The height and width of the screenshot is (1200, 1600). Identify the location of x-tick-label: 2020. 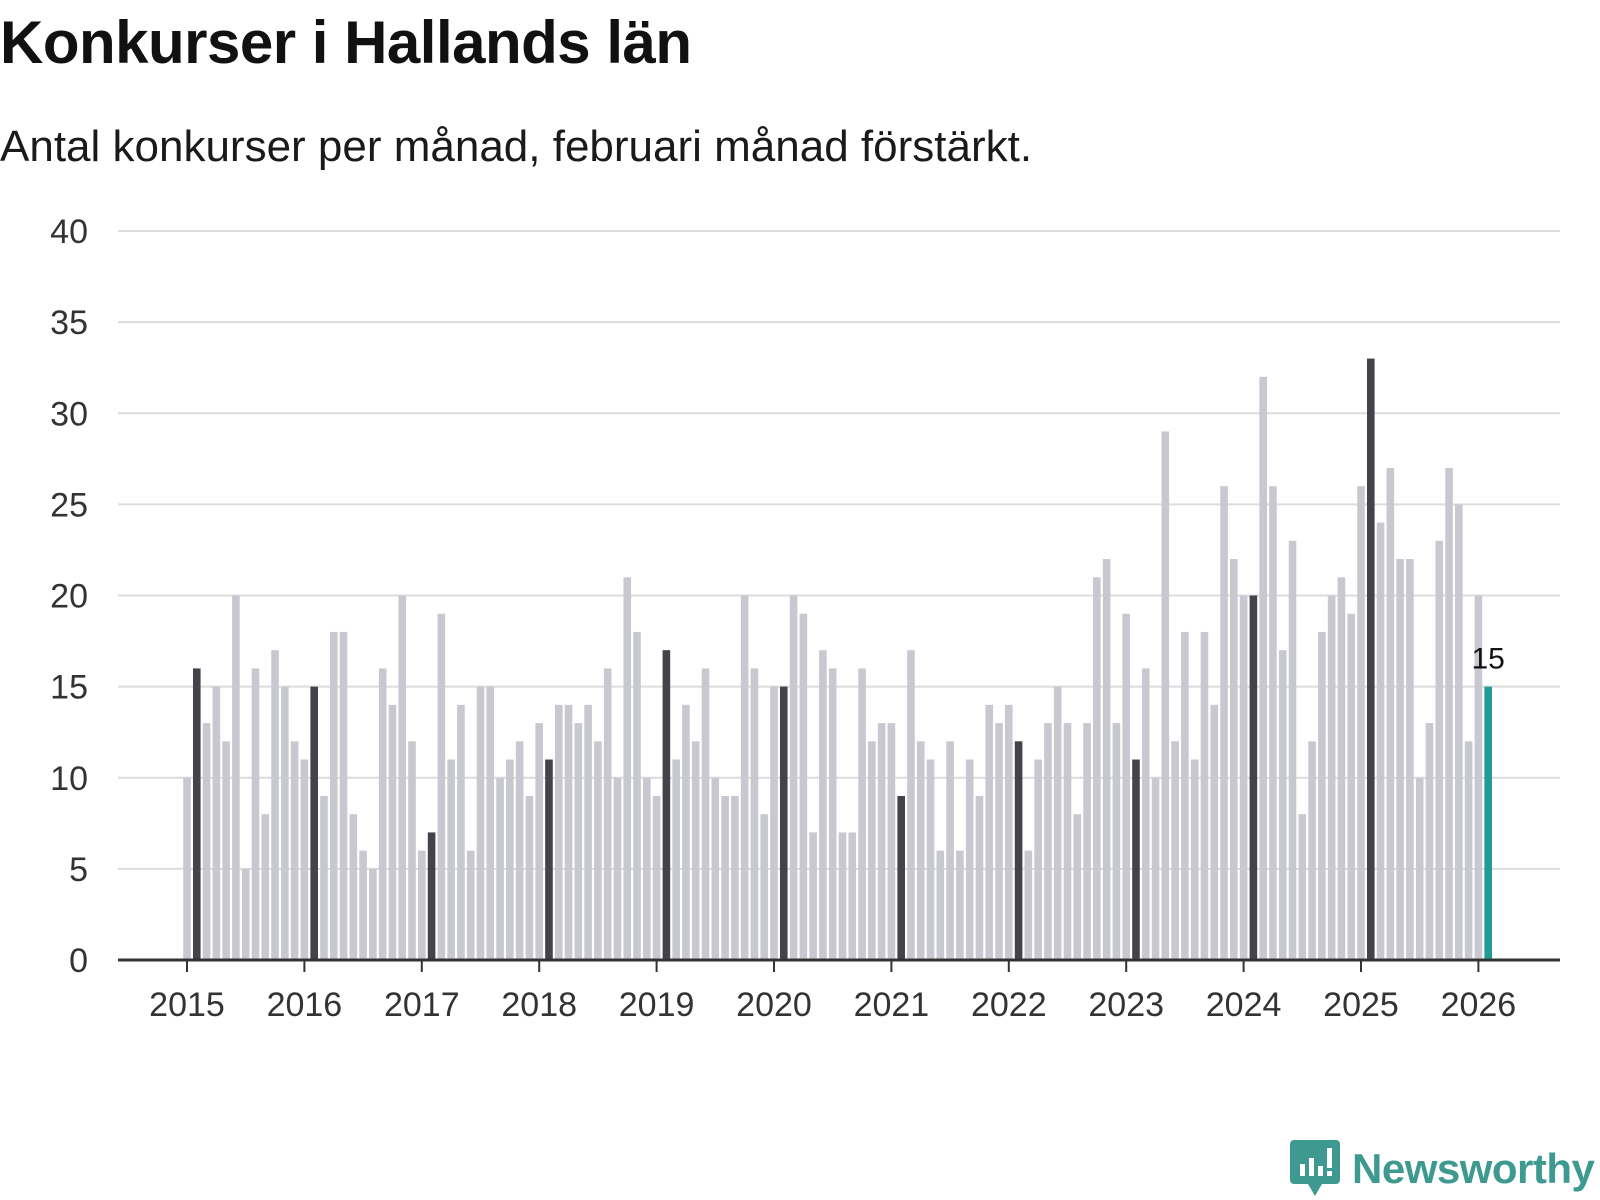
(774, 1005).